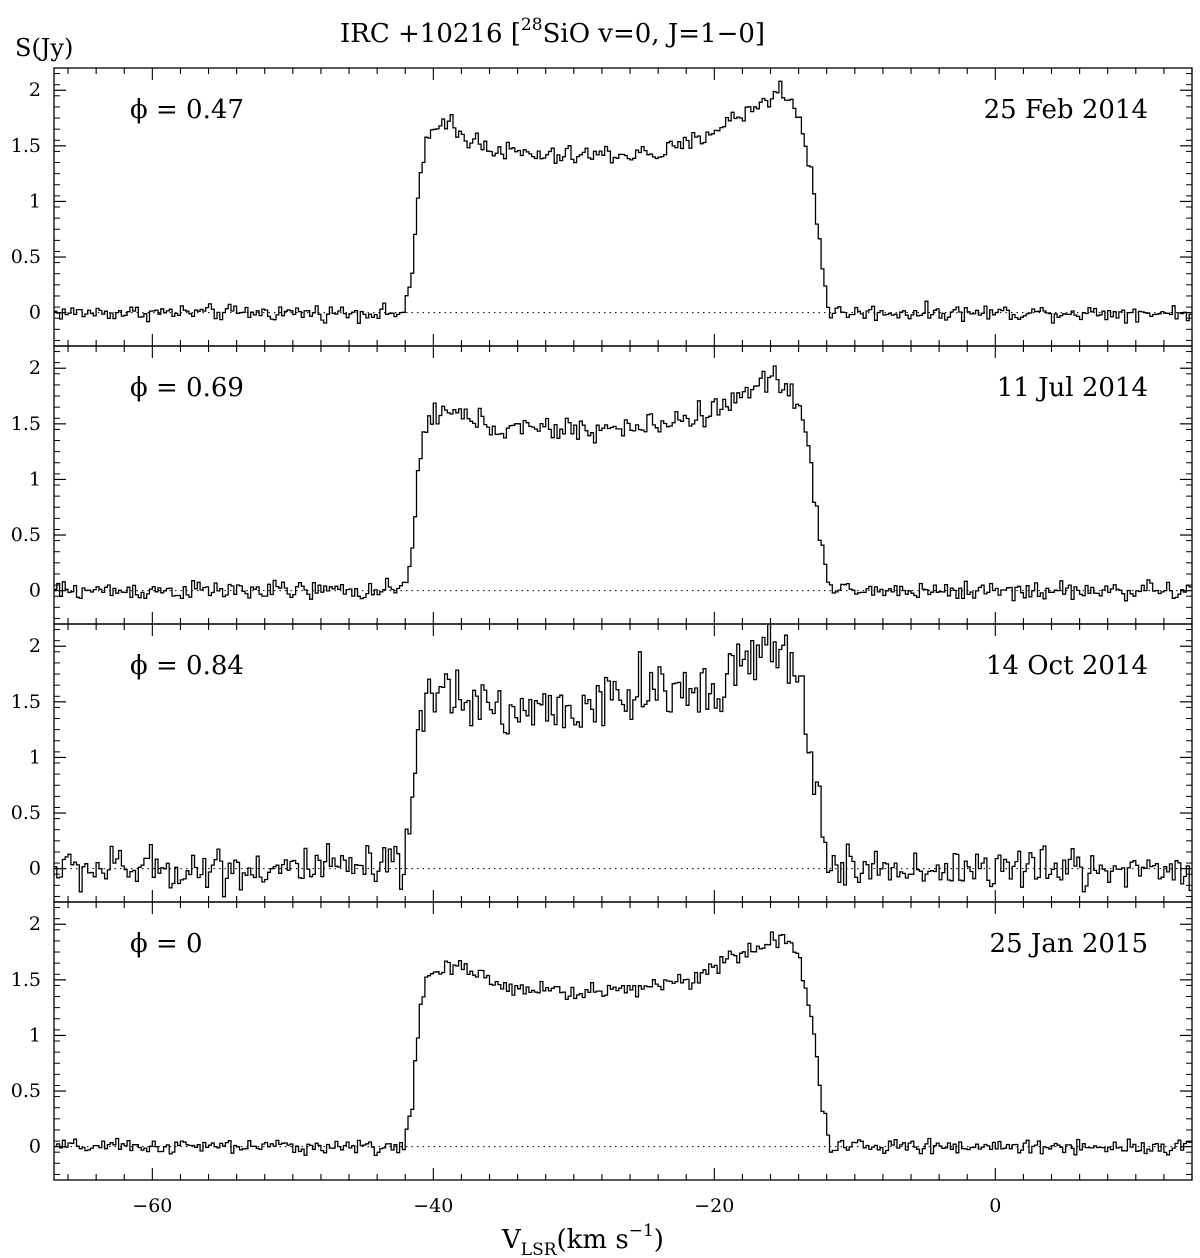 Image resolution: width=1200 pixels, height=1258 pixels. I want to click on date-label: 11 Jul 2014, so click(1072, 388).